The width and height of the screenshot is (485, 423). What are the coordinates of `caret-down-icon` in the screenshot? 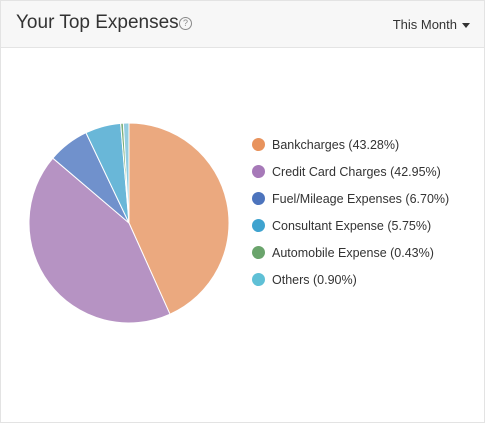 It's located at (466, 26).